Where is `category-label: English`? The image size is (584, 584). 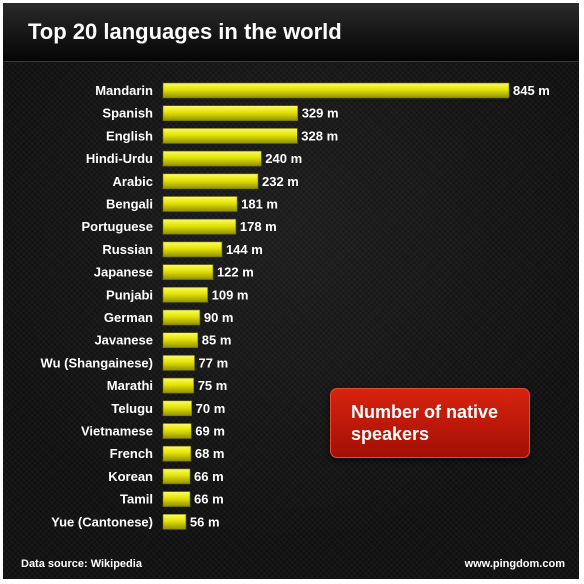 category-label: English is located at coordinates (129, 135).